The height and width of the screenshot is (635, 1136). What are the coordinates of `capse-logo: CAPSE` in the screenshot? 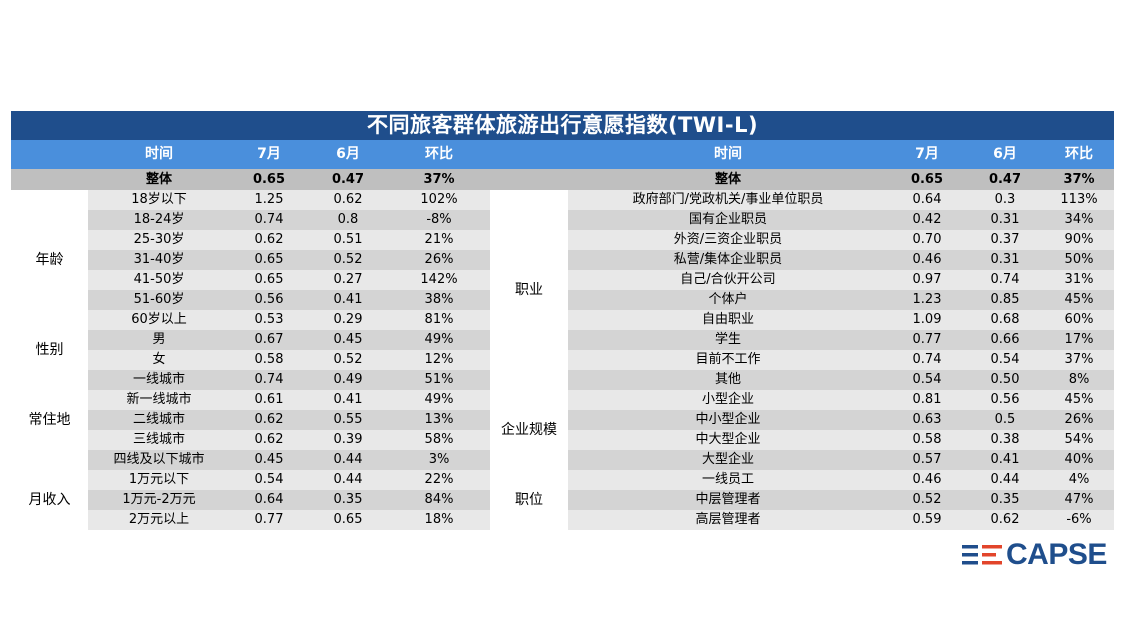 It's located at (1043, 555).